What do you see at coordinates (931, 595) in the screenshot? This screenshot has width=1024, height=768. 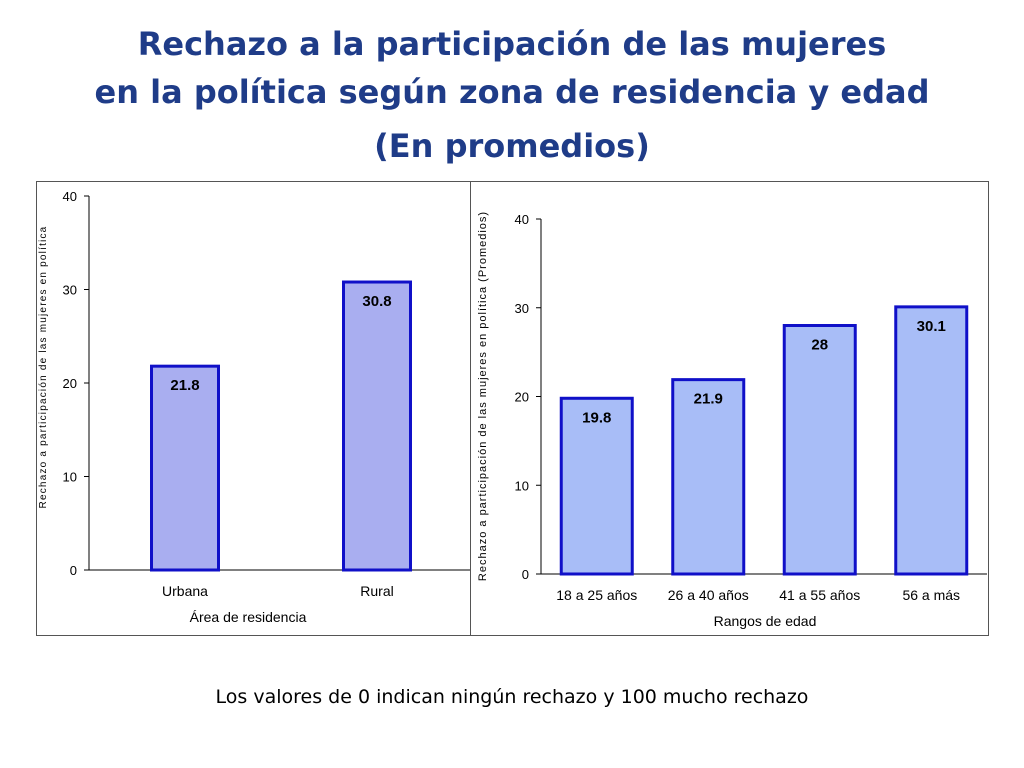 I see `x-category-label: 56 a más` at bounding box center [931, 595].